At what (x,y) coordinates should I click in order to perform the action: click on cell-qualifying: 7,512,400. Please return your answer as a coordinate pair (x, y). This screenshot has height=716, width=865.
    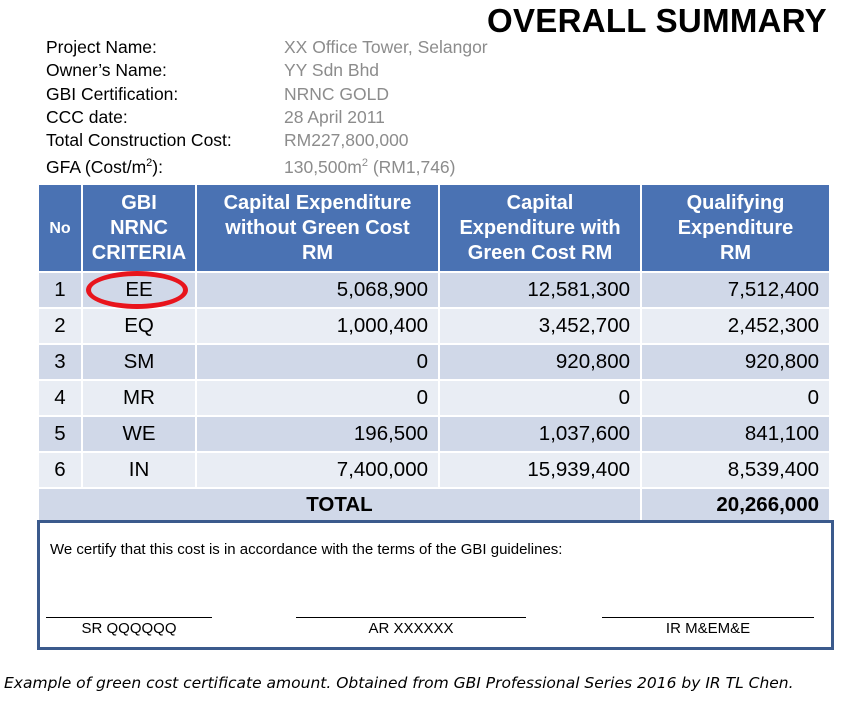
    Looking at the image, I should click on (735, 290).